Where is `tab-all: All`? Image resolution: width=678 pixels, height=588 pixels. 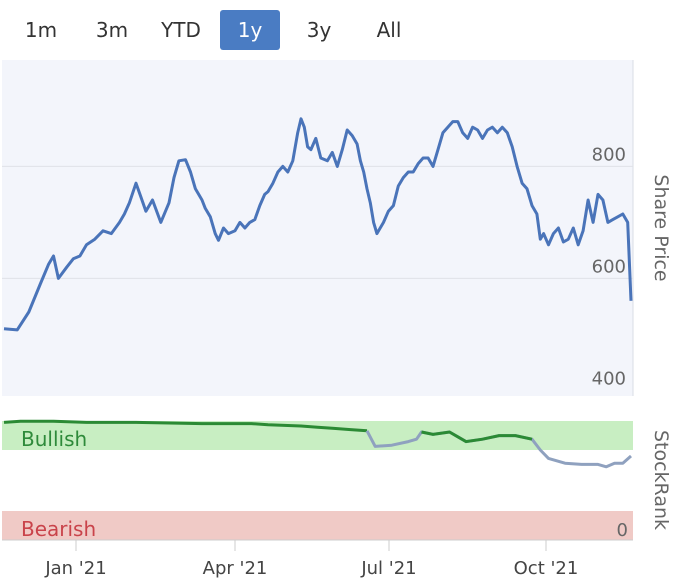
tab-all: All is located at coordinates (389, 30).